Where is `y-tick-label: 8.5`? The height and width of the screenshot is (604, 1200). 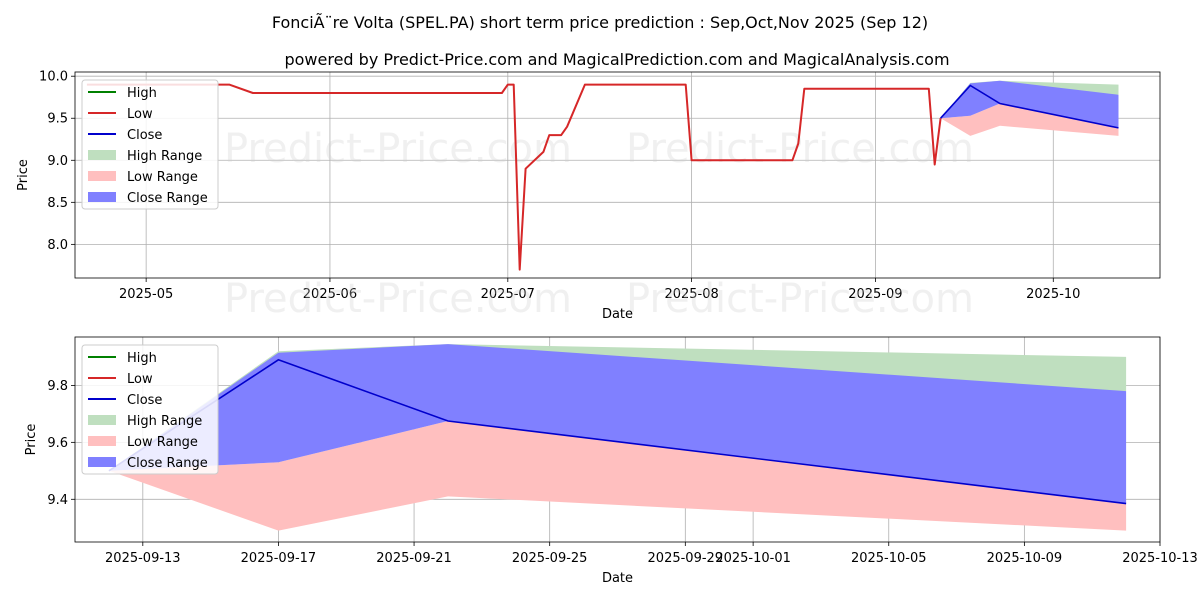 y-tick-label: 8.5 is located at coordinates (57, 203).